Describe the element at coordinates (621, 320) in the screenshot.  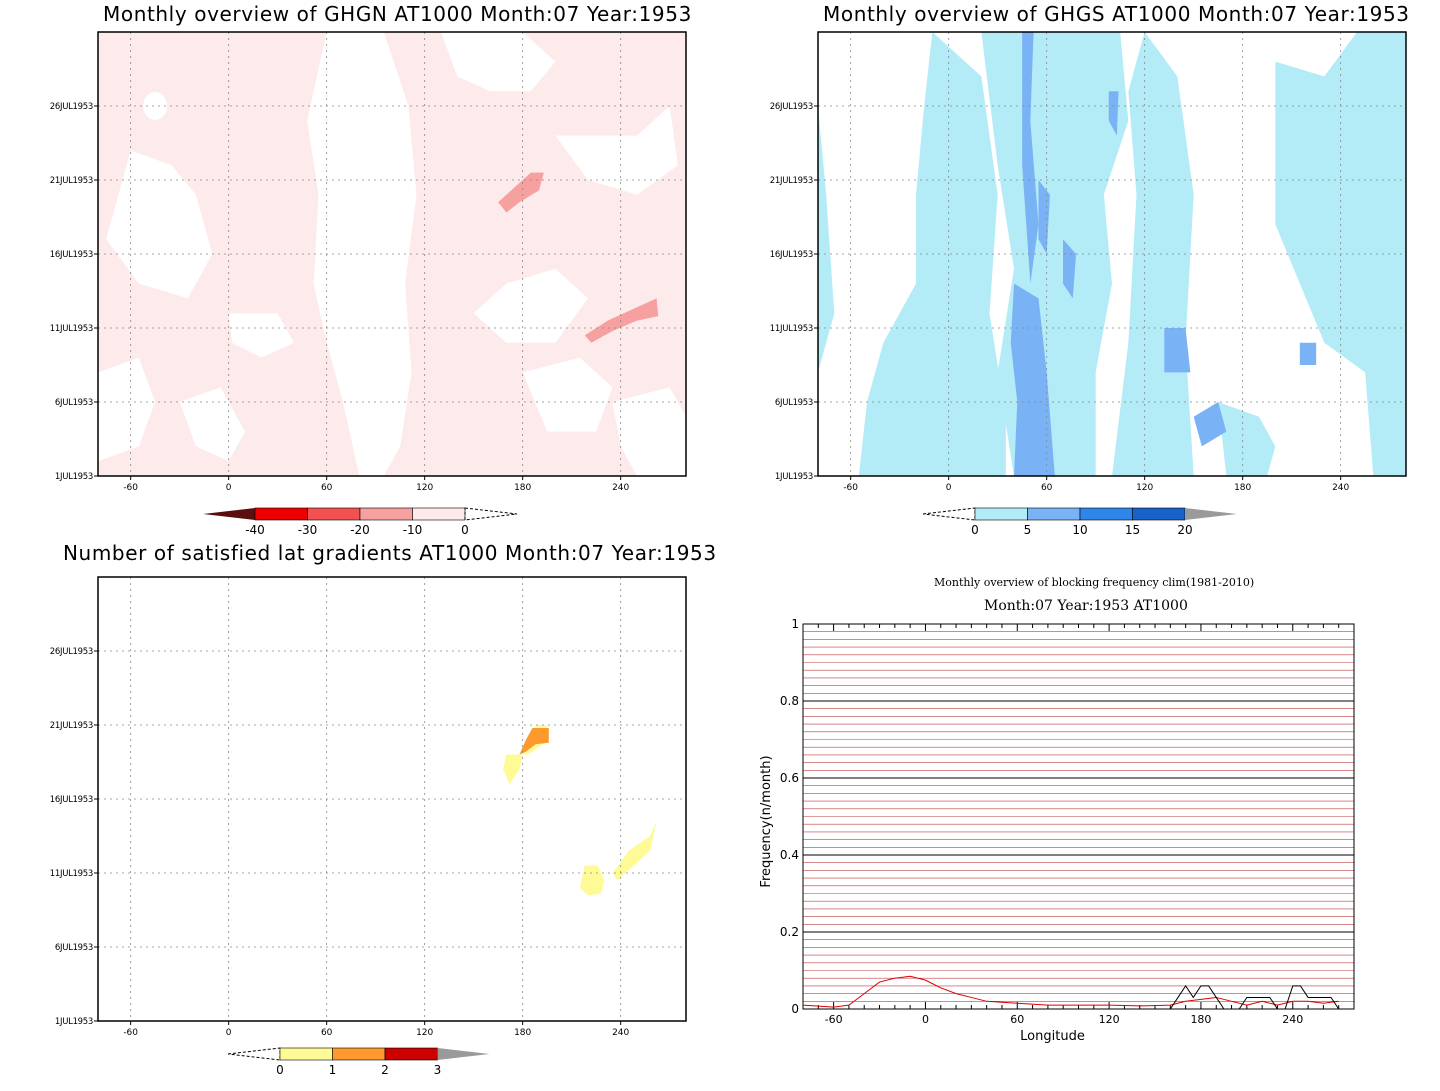
I see `shaded-region-minus20` at that location.